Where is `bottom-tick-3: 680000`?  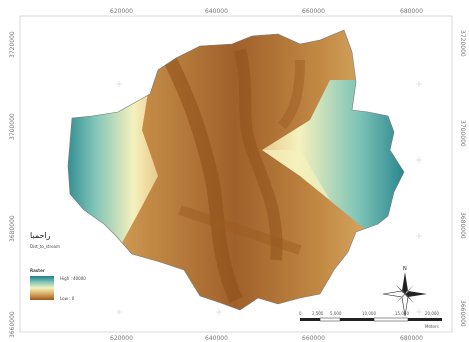 bottom-tick-3: 680000 is located at coordinates (411, 338).